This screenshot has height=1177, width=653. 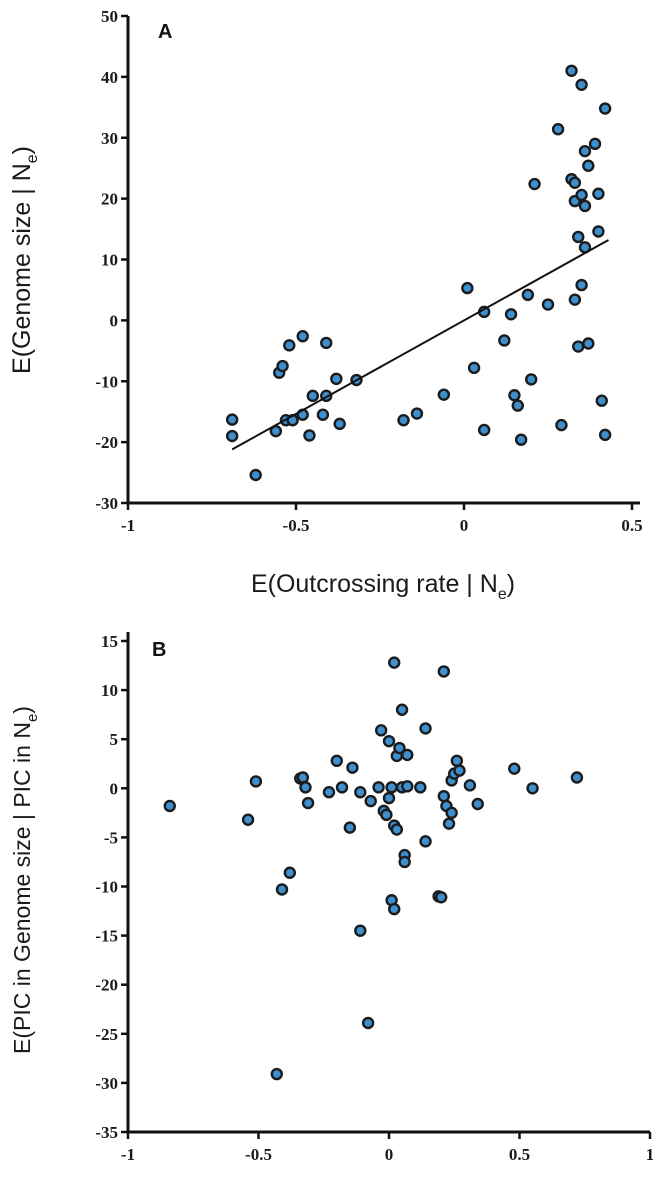 I want to click on y-tick-label: 20, so click(x=109, y=199).